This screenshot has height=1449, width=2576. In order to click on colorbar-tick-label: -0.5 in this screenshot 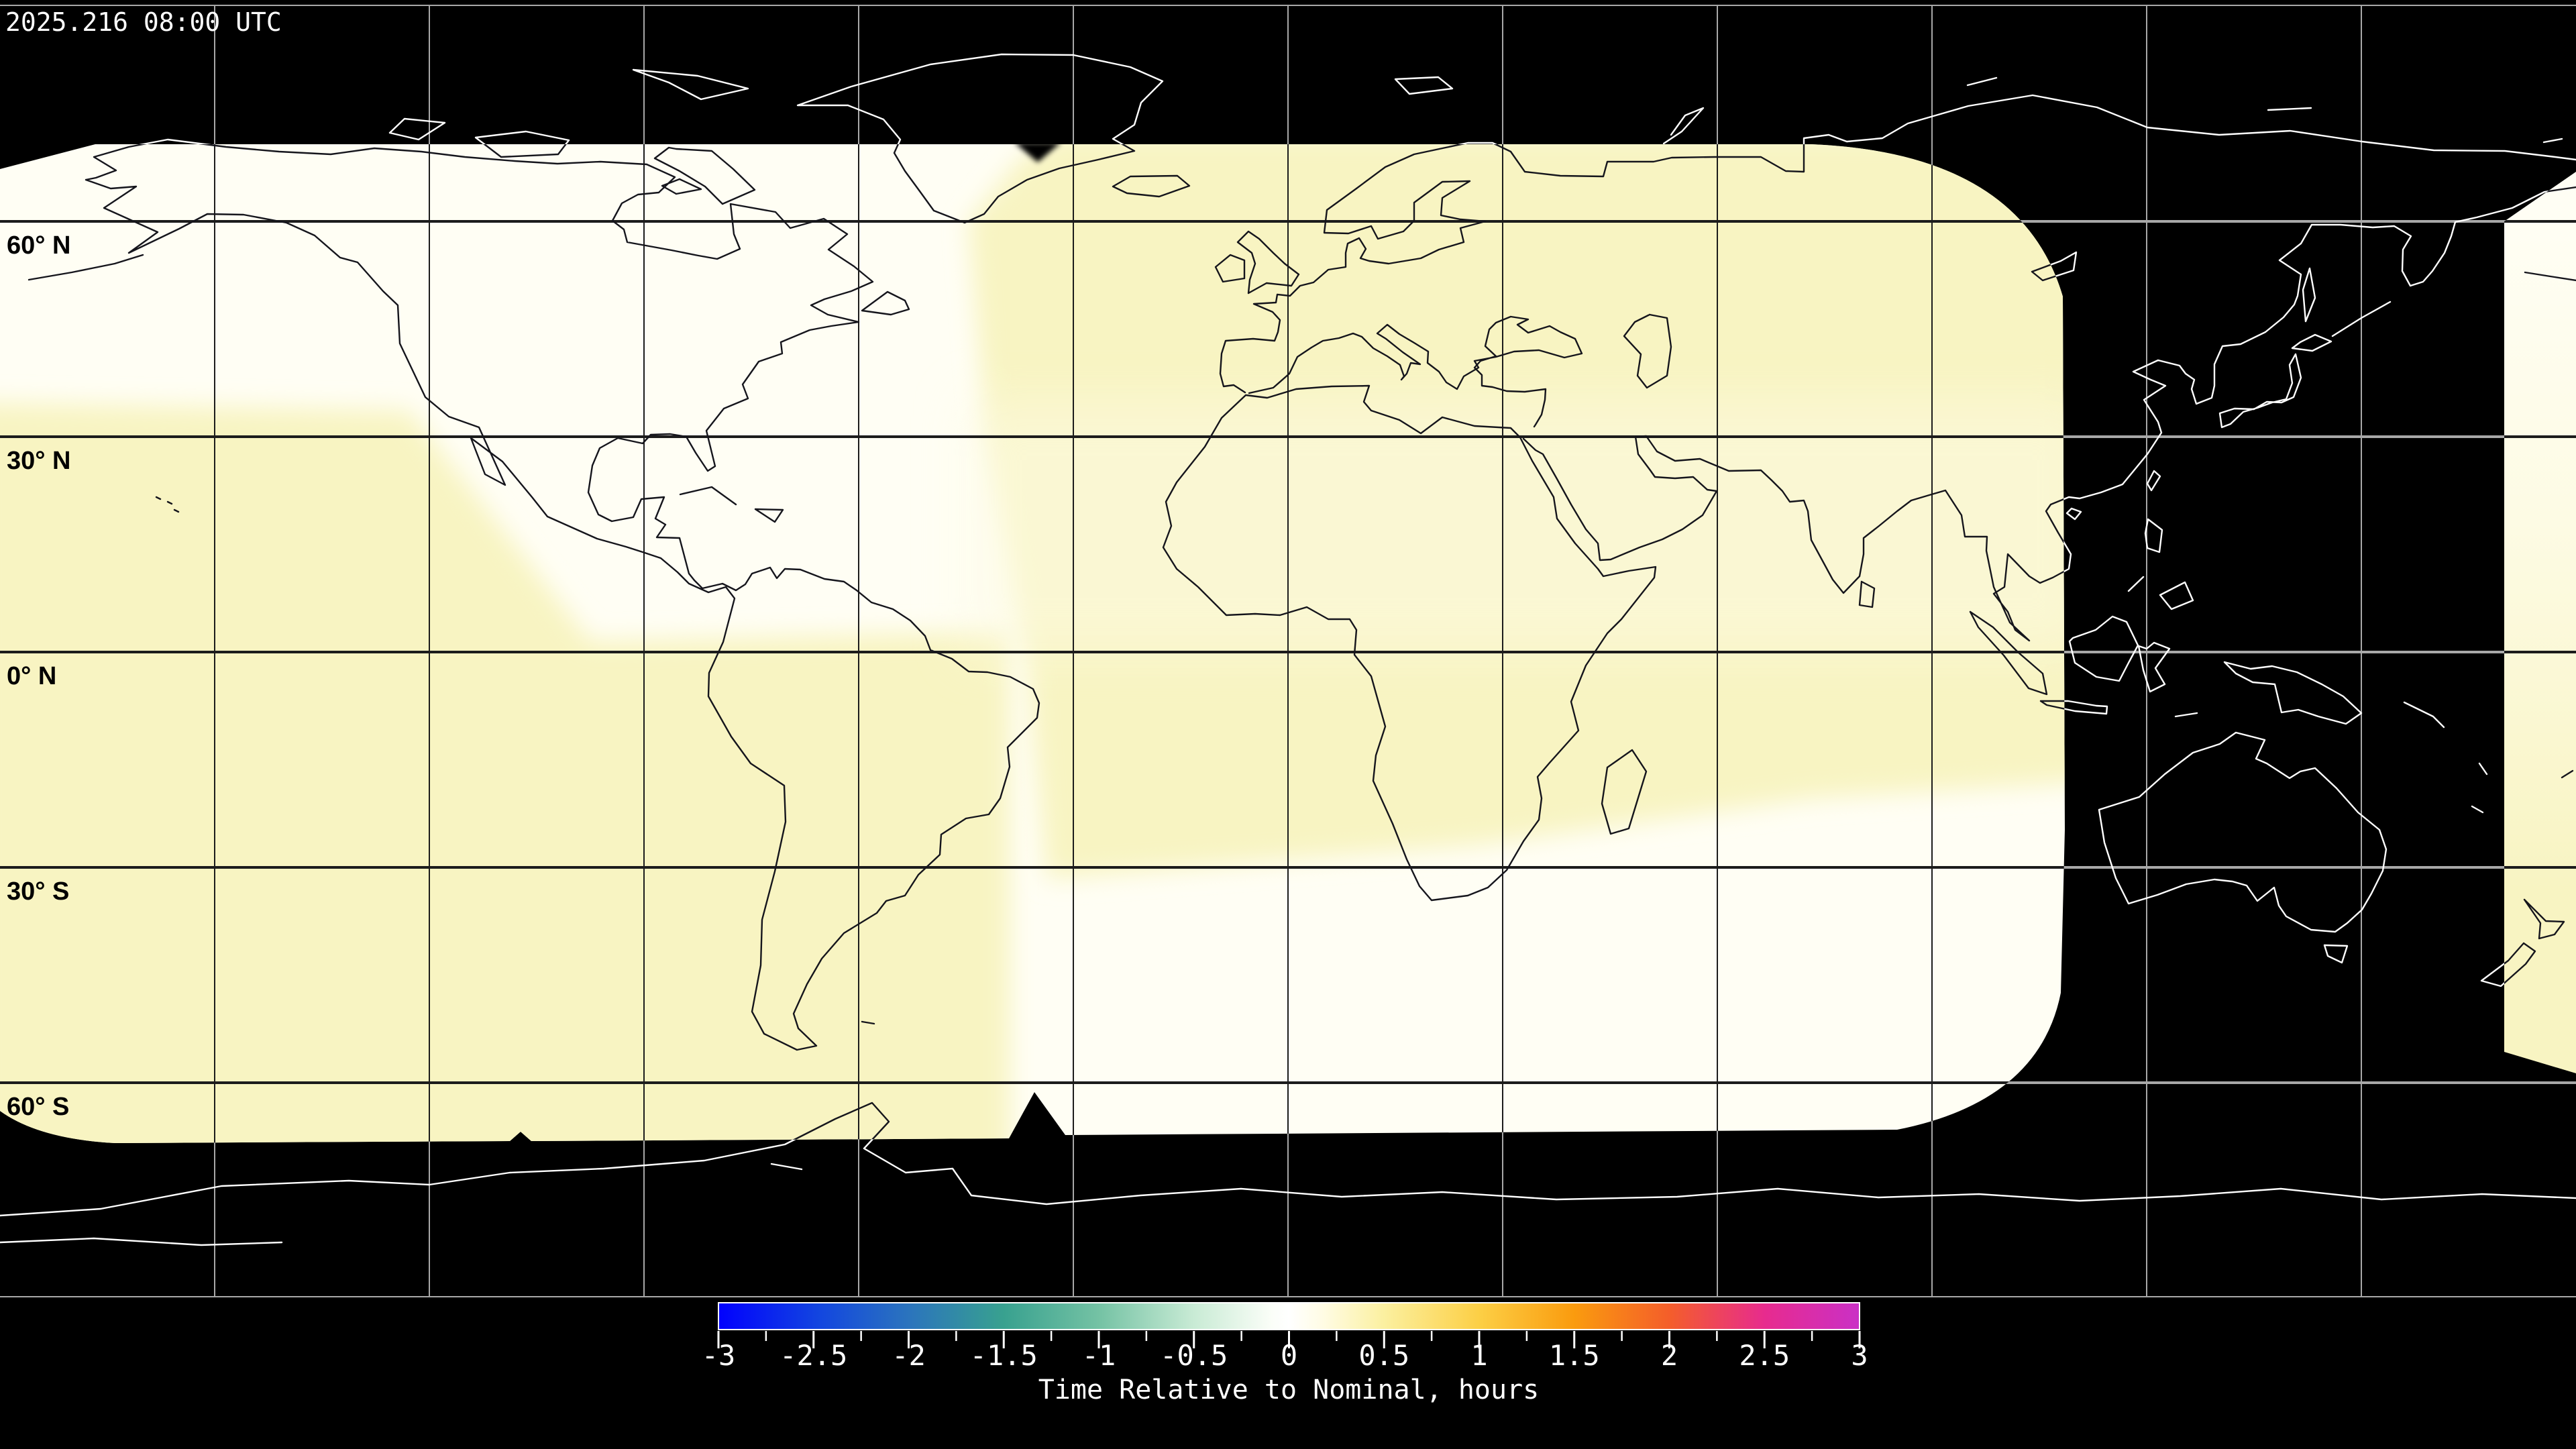, I will do `click(1194, 1355)`.